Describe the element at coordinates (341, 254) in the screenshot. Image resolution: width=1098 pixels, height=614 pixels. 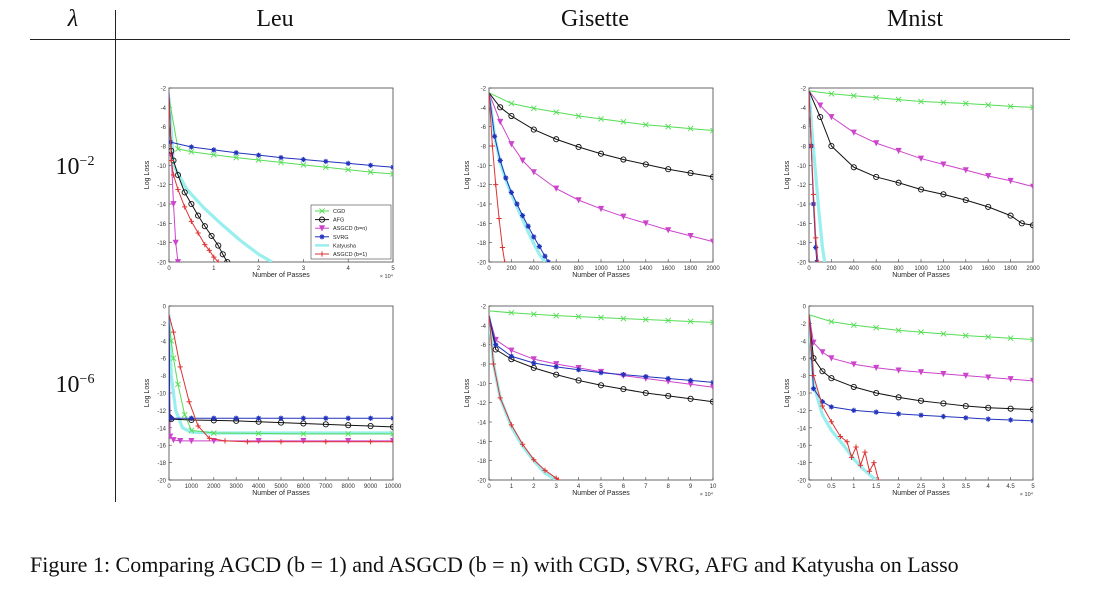
I see `legend-entry: ASGCD (b=1)` at that location.